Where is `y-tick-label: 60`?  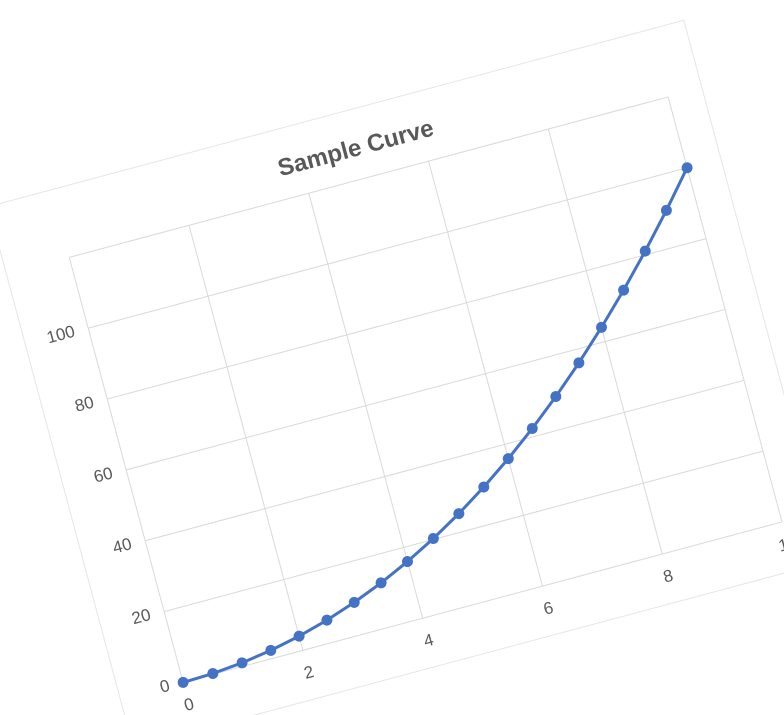
y-tick-label: 60 is located at coordinates (103, 474).